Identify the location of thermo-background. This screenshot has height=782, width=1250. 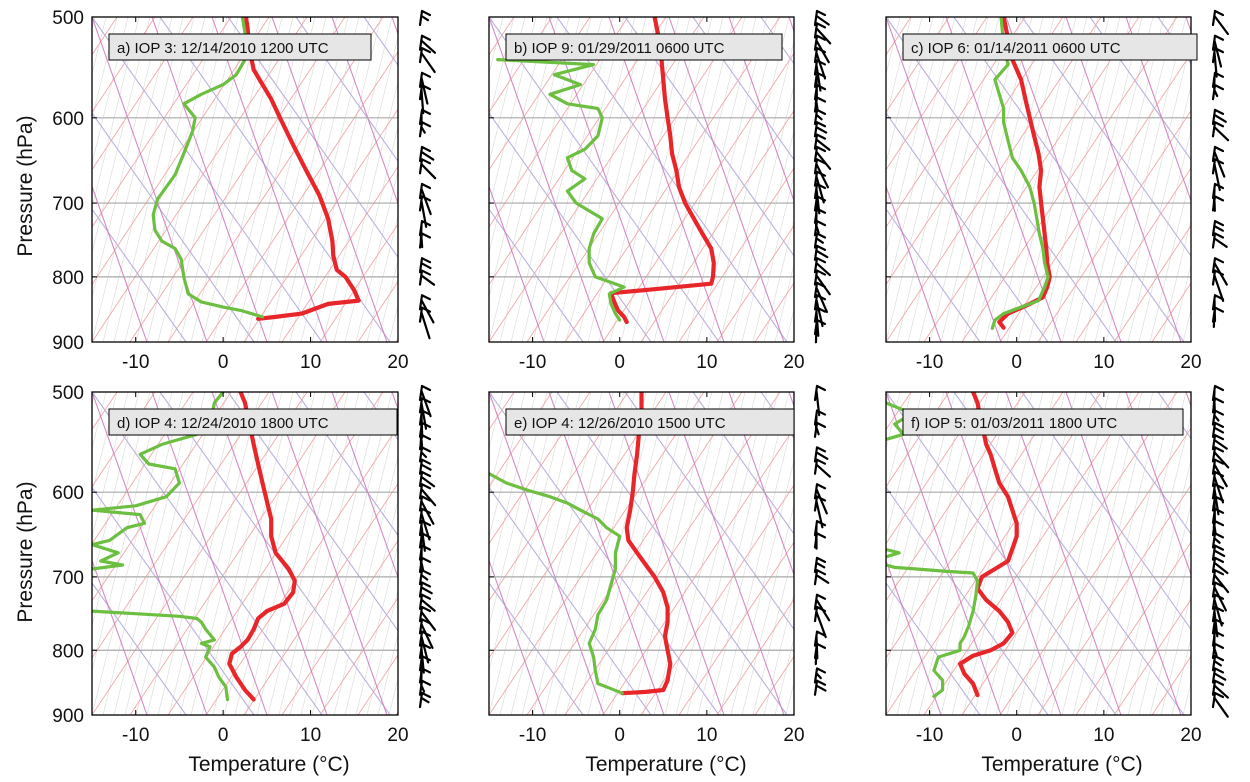
(1024, 553).